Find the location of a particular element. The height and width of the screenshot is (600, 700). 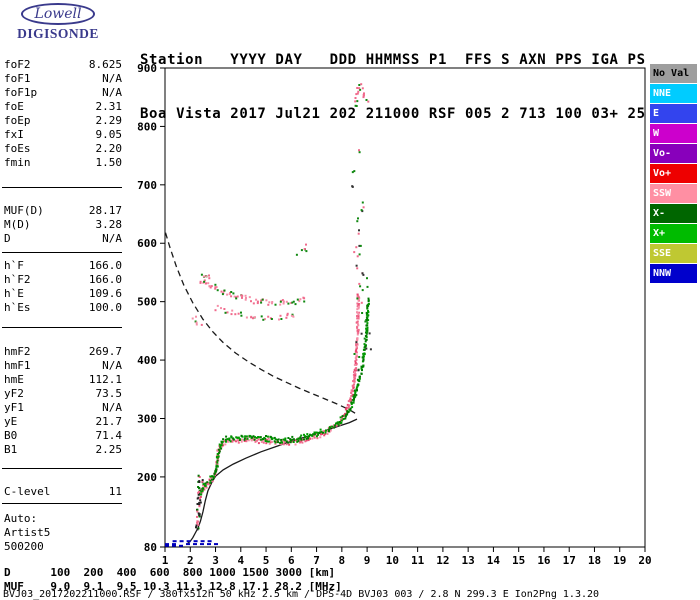

direction-legend: No Val NNE E W Vo- Vo+ SSW X- X+ SSE NNW is located at coordinates (674, 174).